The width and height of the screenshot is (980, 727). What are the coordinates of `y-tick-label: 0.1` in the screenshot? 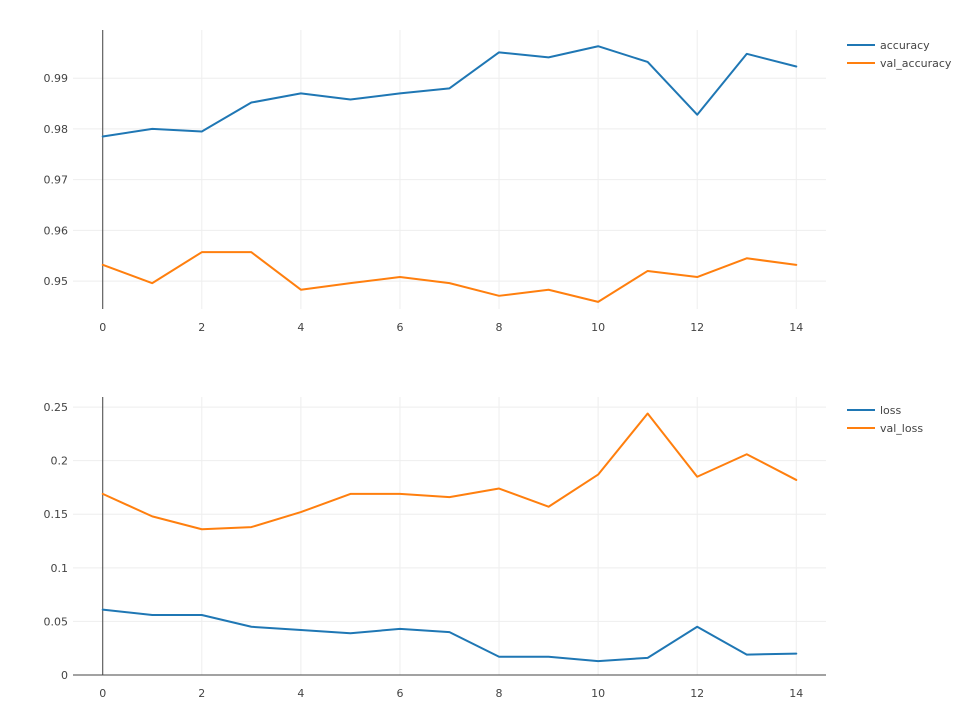 It's located at (60, 568).